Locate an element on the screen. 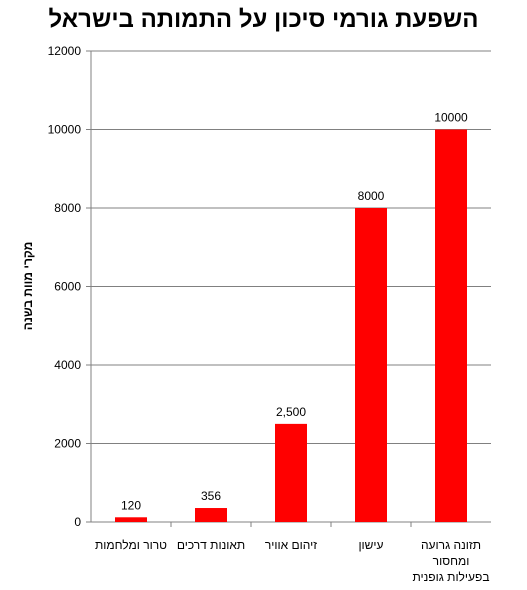  y-tick-label: 4000 is located at coordinates (67, 365).